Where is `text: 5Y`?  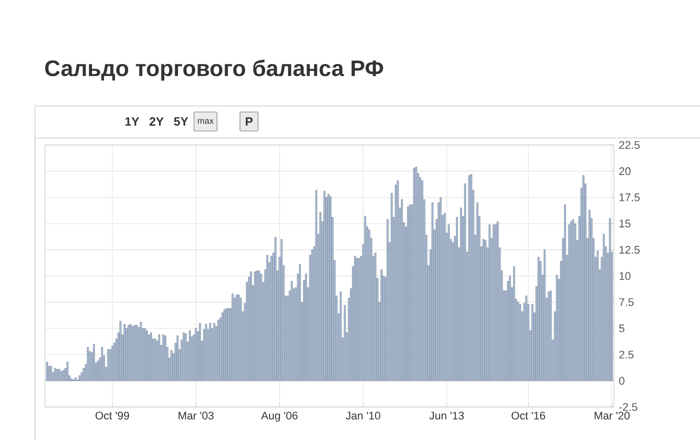 text: 5Y is located at coordinates (181, 121).